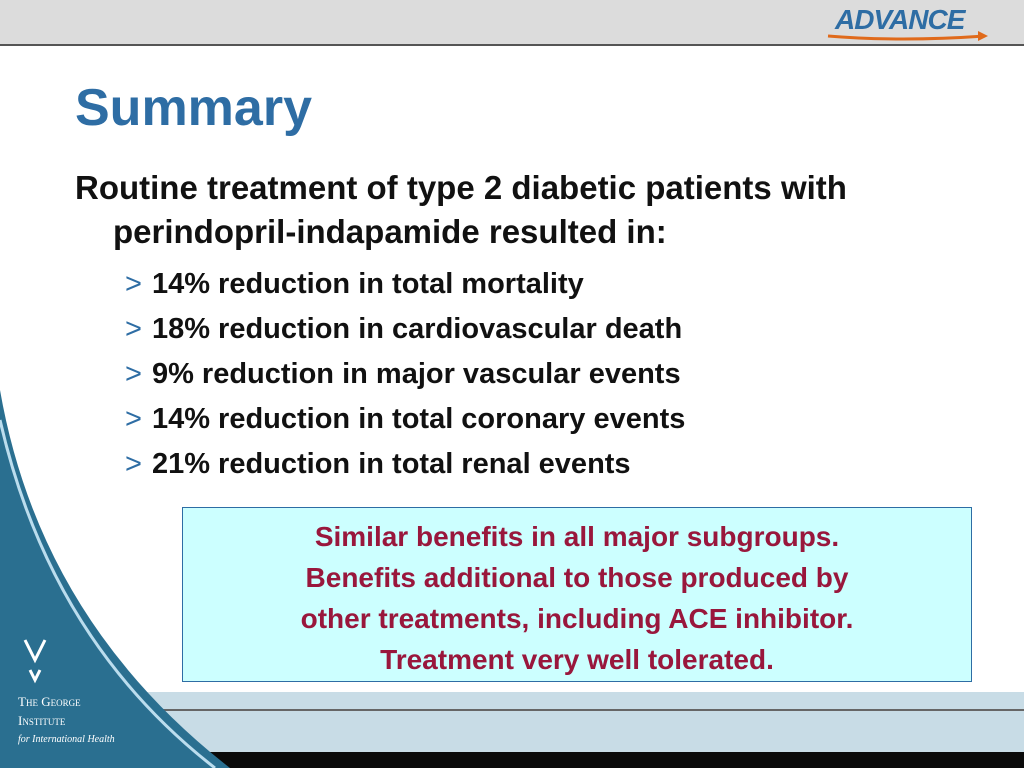  What do you see at coordinates (416, 374) in the screenshot?
I see `bullet-text: 9% reduction in major vascular events` at bounding box center [416, 374].